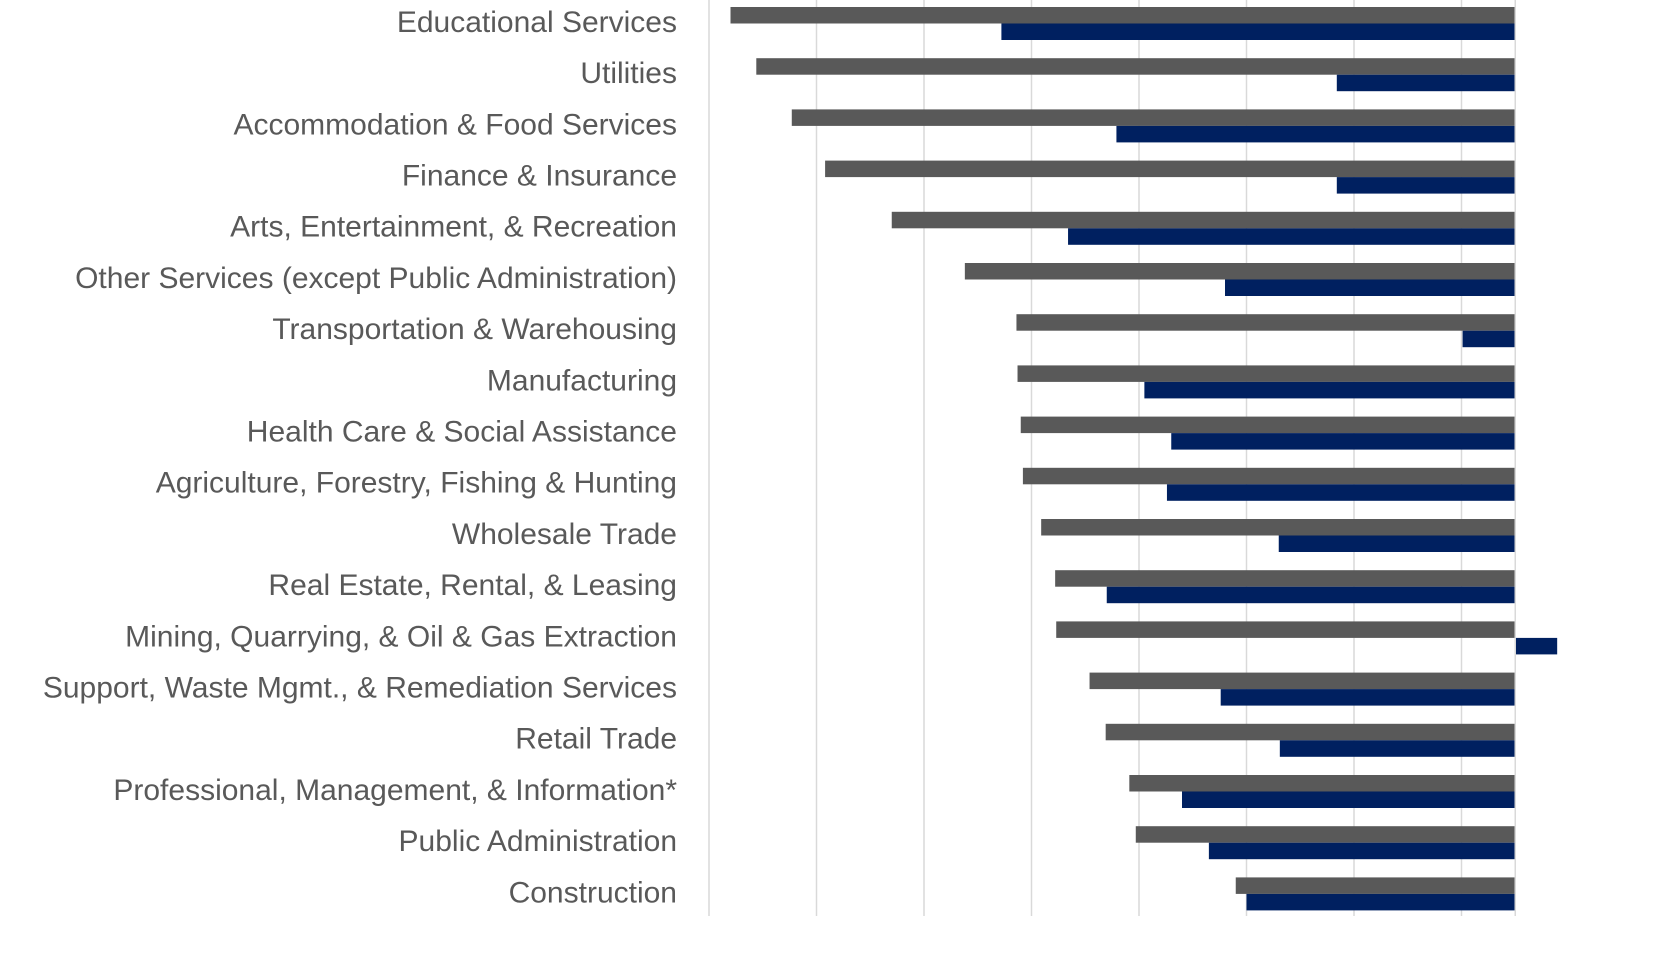 Image resolution: width=1663 pixels, height=973 pixels. I want to click on y-tick-label: Real Estate, Rental, & Leasing, so click(472, 585).